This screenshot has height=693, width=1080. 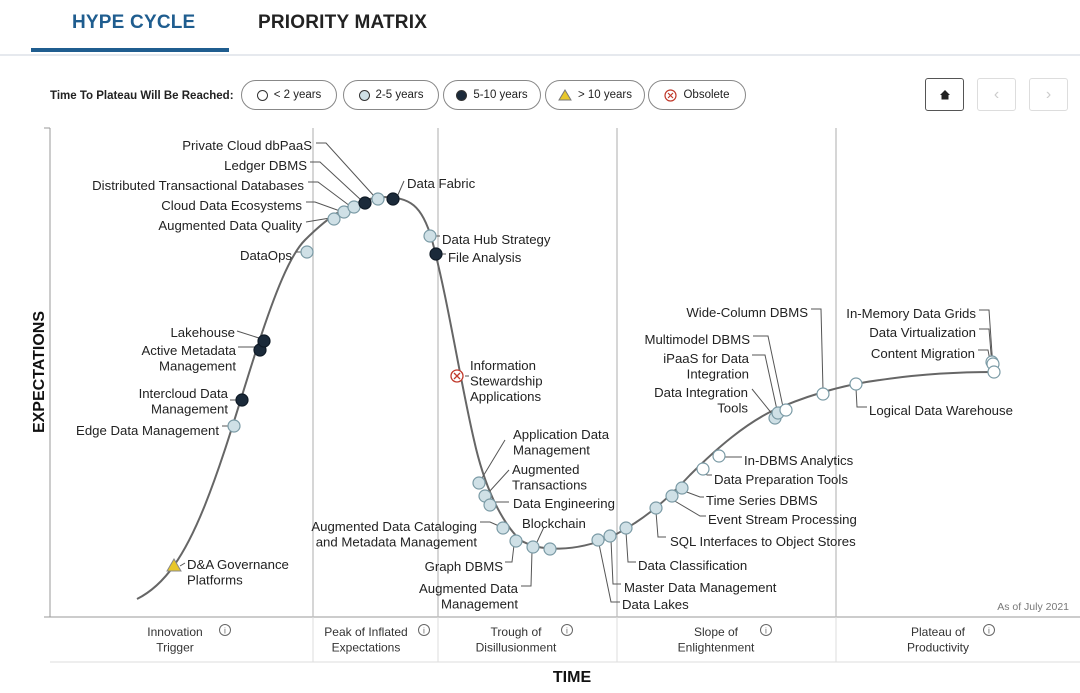 I want to click on tech-label: Augmented Data Management, so click(x=469, y=596).